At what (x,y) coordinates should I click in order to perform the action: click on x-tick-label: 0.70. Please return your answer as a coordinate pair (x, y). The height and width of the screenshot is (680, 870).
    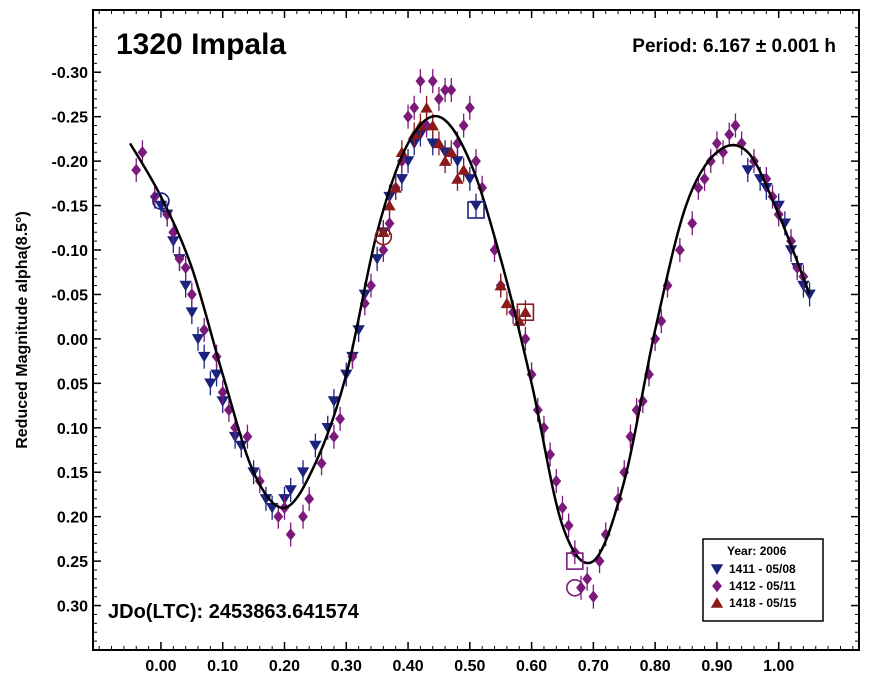
    Looking at the image, I should click on (593, 666).